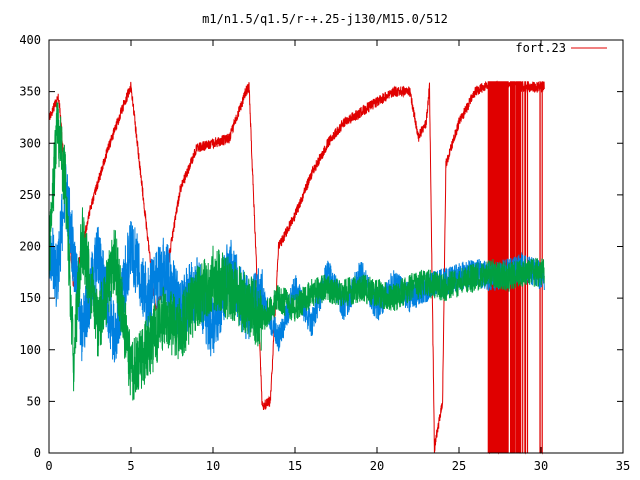 The image size is (640, 480). Describe the element at coordinates (540, 48) in the screenshot. I see `legend-label: fort.23` at that location.